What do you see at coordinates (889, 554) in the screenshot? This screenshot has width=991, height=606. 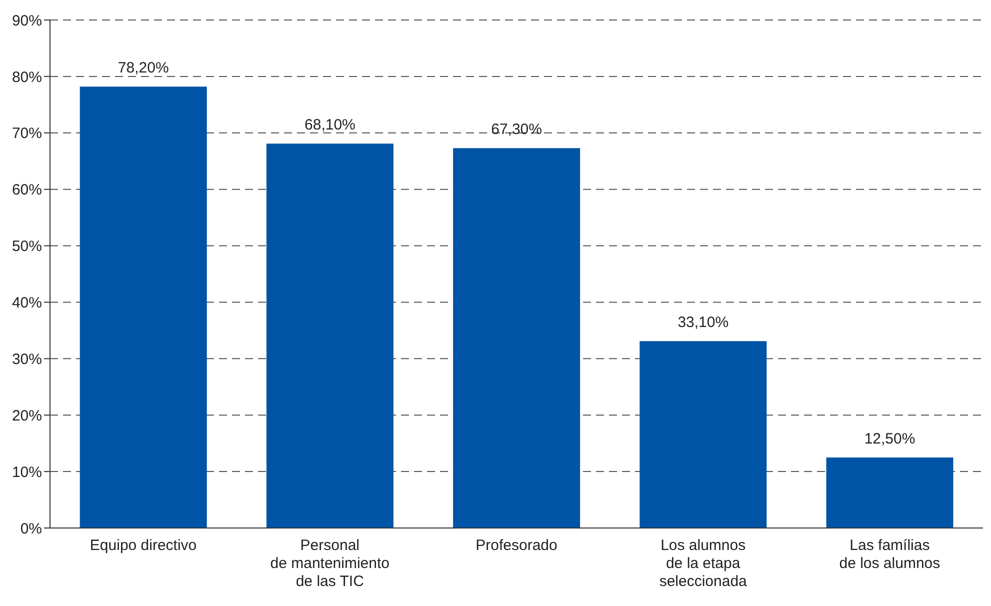 I see `x-tick-label: Las famílias de los alumnos` at bounding box center [889, 554].